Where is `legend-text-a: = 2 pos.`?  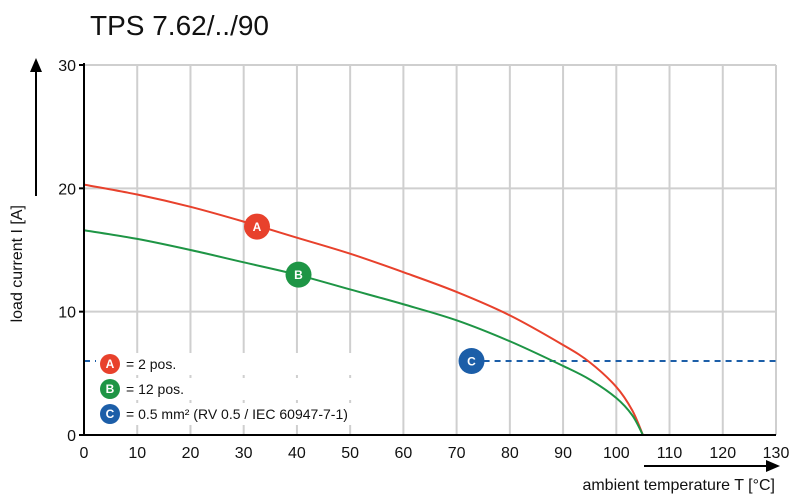 legend-text-a: = 2 pos. is located at coordinates (151, 364).